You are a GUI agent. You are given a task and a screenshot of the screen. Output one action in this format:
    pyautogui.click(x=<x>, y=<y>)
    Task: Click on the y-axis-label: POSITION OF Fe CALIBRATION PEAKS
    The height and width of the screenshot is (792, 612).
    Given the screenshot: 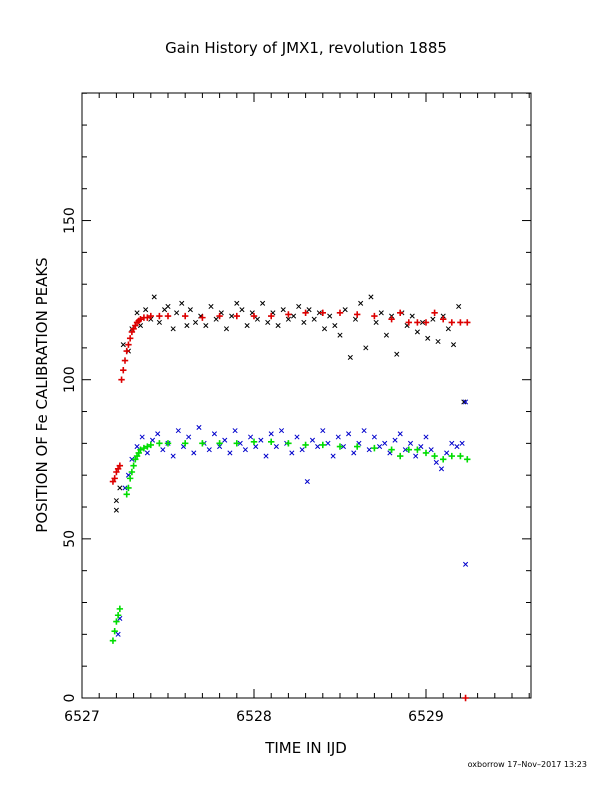 What is the action you would take?
    pyautogui.click(x=42, y=394)
    